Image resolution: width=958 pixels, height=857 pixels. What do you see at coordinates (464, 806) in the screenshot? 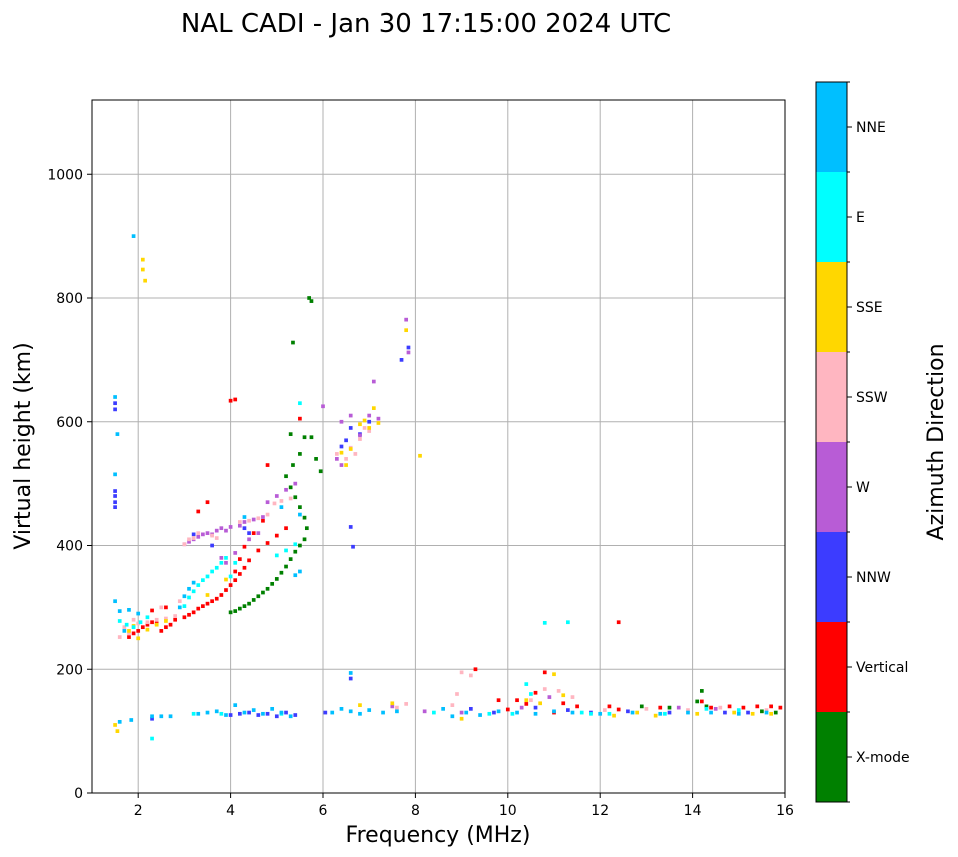
I see `x-axis-ticks: 2 4 6 8 10 12 14 16` at bounding box center [464, 806].